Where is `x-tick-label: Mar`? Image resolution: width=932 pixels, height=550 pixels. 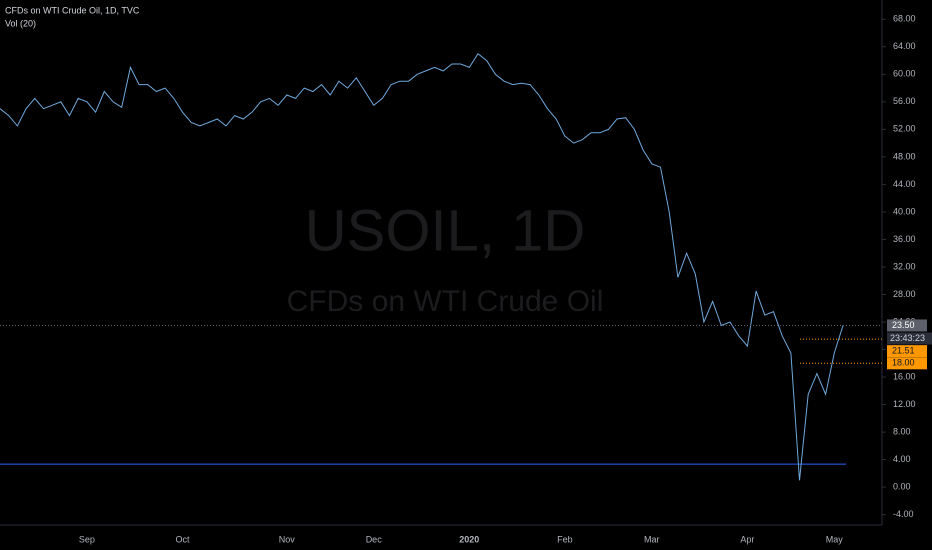
x-tick-label: Mar is located at coordinates (652, 539).